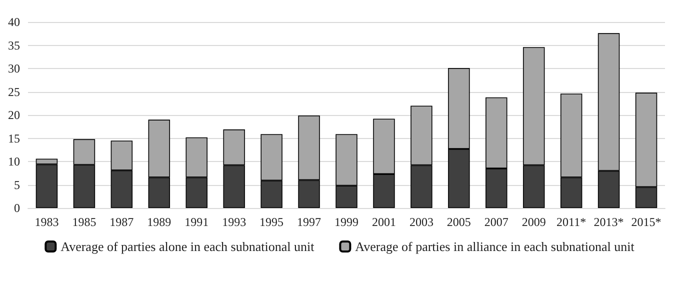  Describe the element at coordinates (272, 222) in the screenshot. I see `x-tick-label: 1995` at that location.